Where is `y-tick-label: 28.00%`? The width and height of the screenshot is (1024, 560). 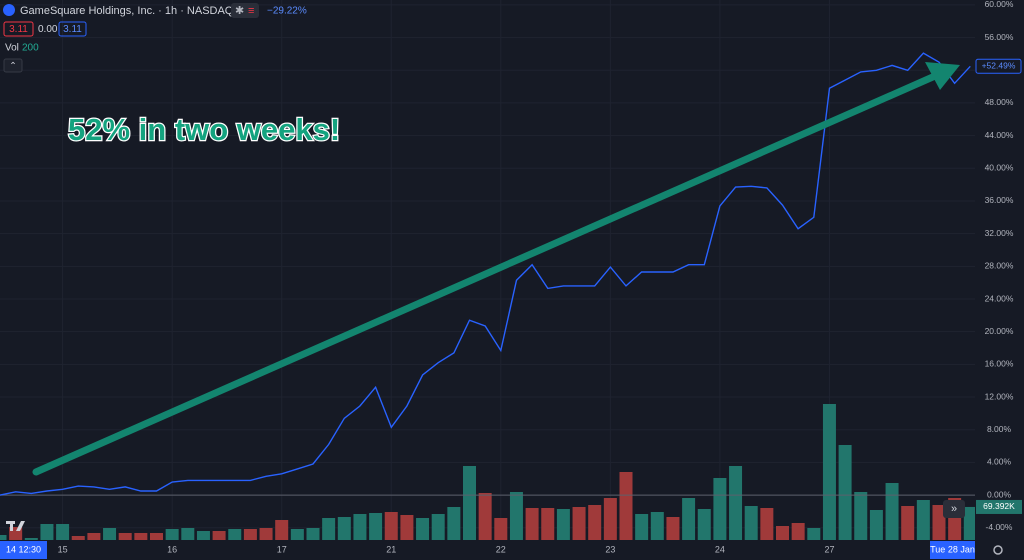
y-tick-label: 28.00% is located at coordinates (999, 266).